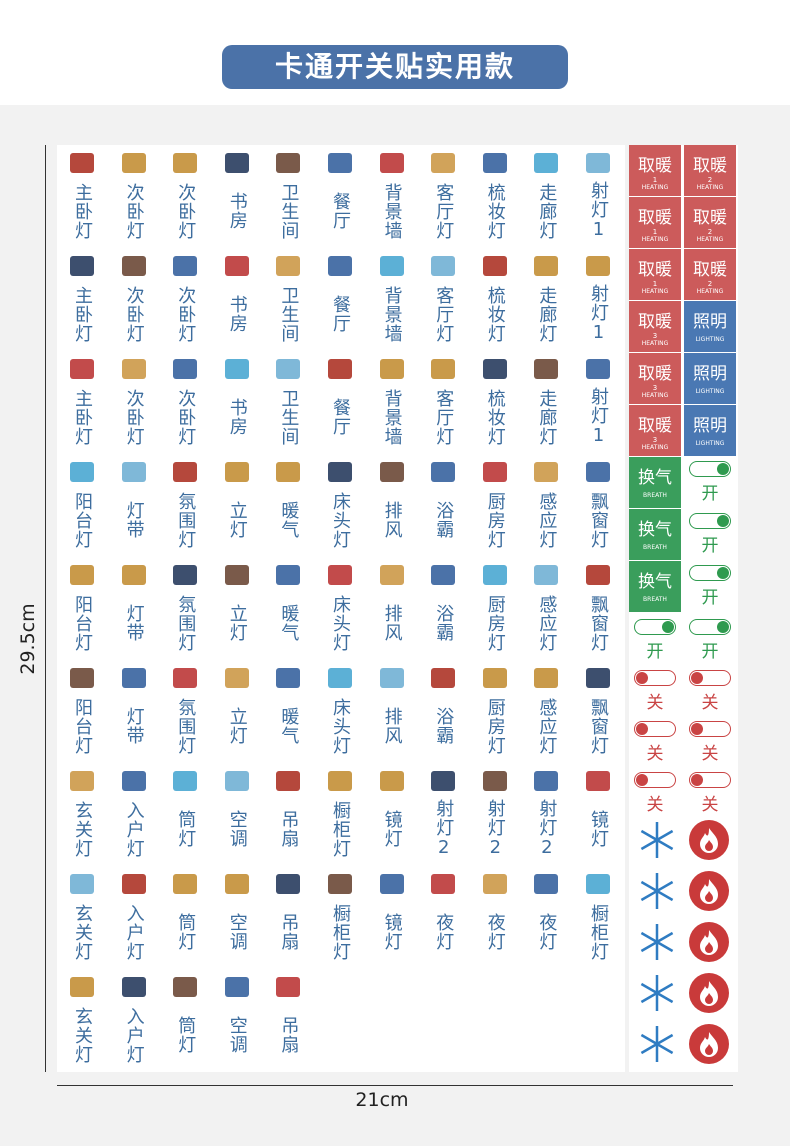 The height and width of the screenshot is (1146, 790). Describe the element at coordinates (340, 211) in the screenshot. I see `sticker-label: 餐厅` at that location.